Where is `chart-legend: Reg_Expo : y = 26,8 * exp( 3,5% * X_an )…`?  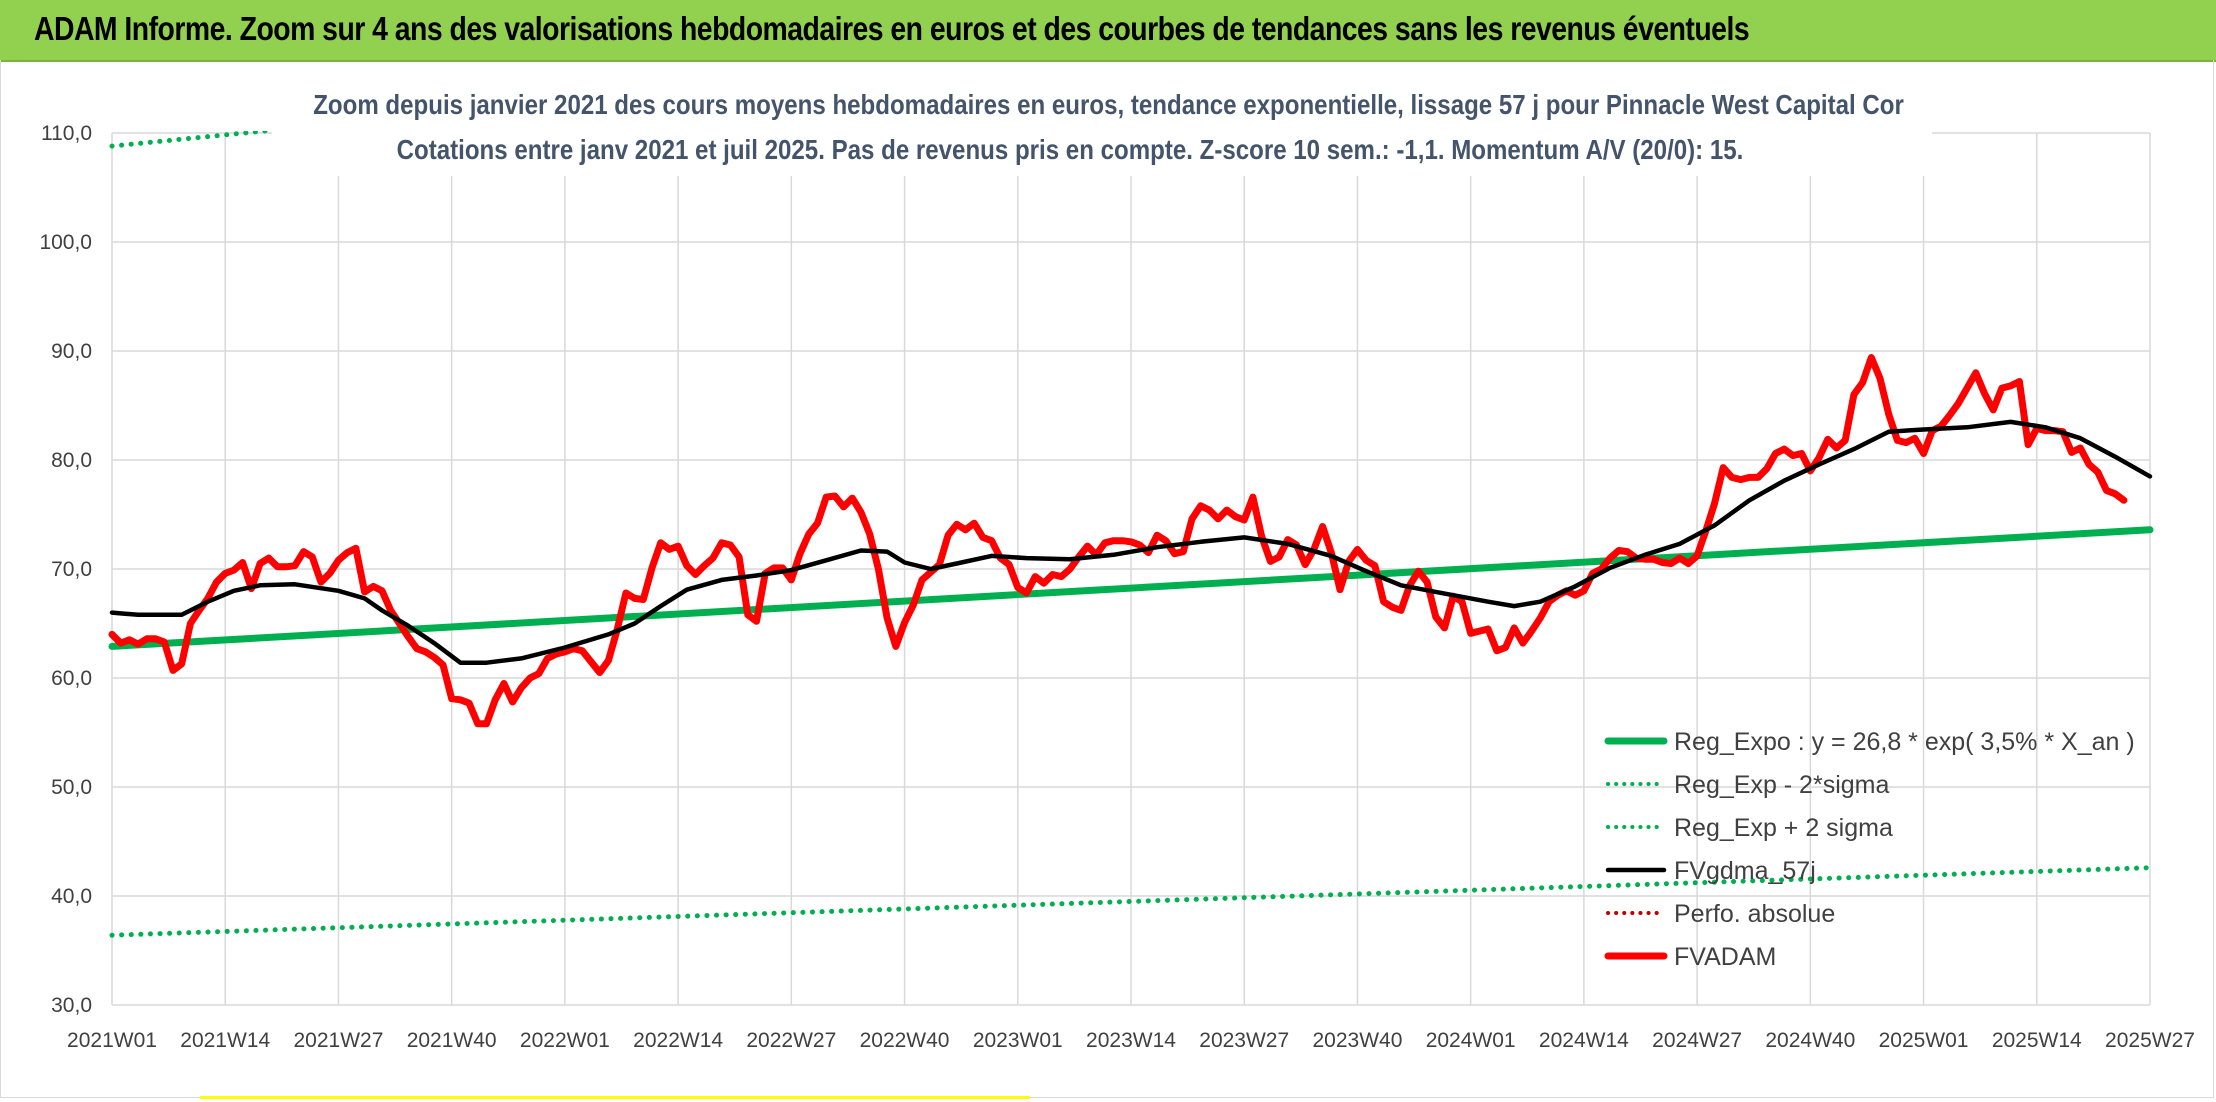
chart-legend: Reg_Expo : y = 26,8 * exp( 3,5% * X_an )… is located at coordinates (1869, 849).